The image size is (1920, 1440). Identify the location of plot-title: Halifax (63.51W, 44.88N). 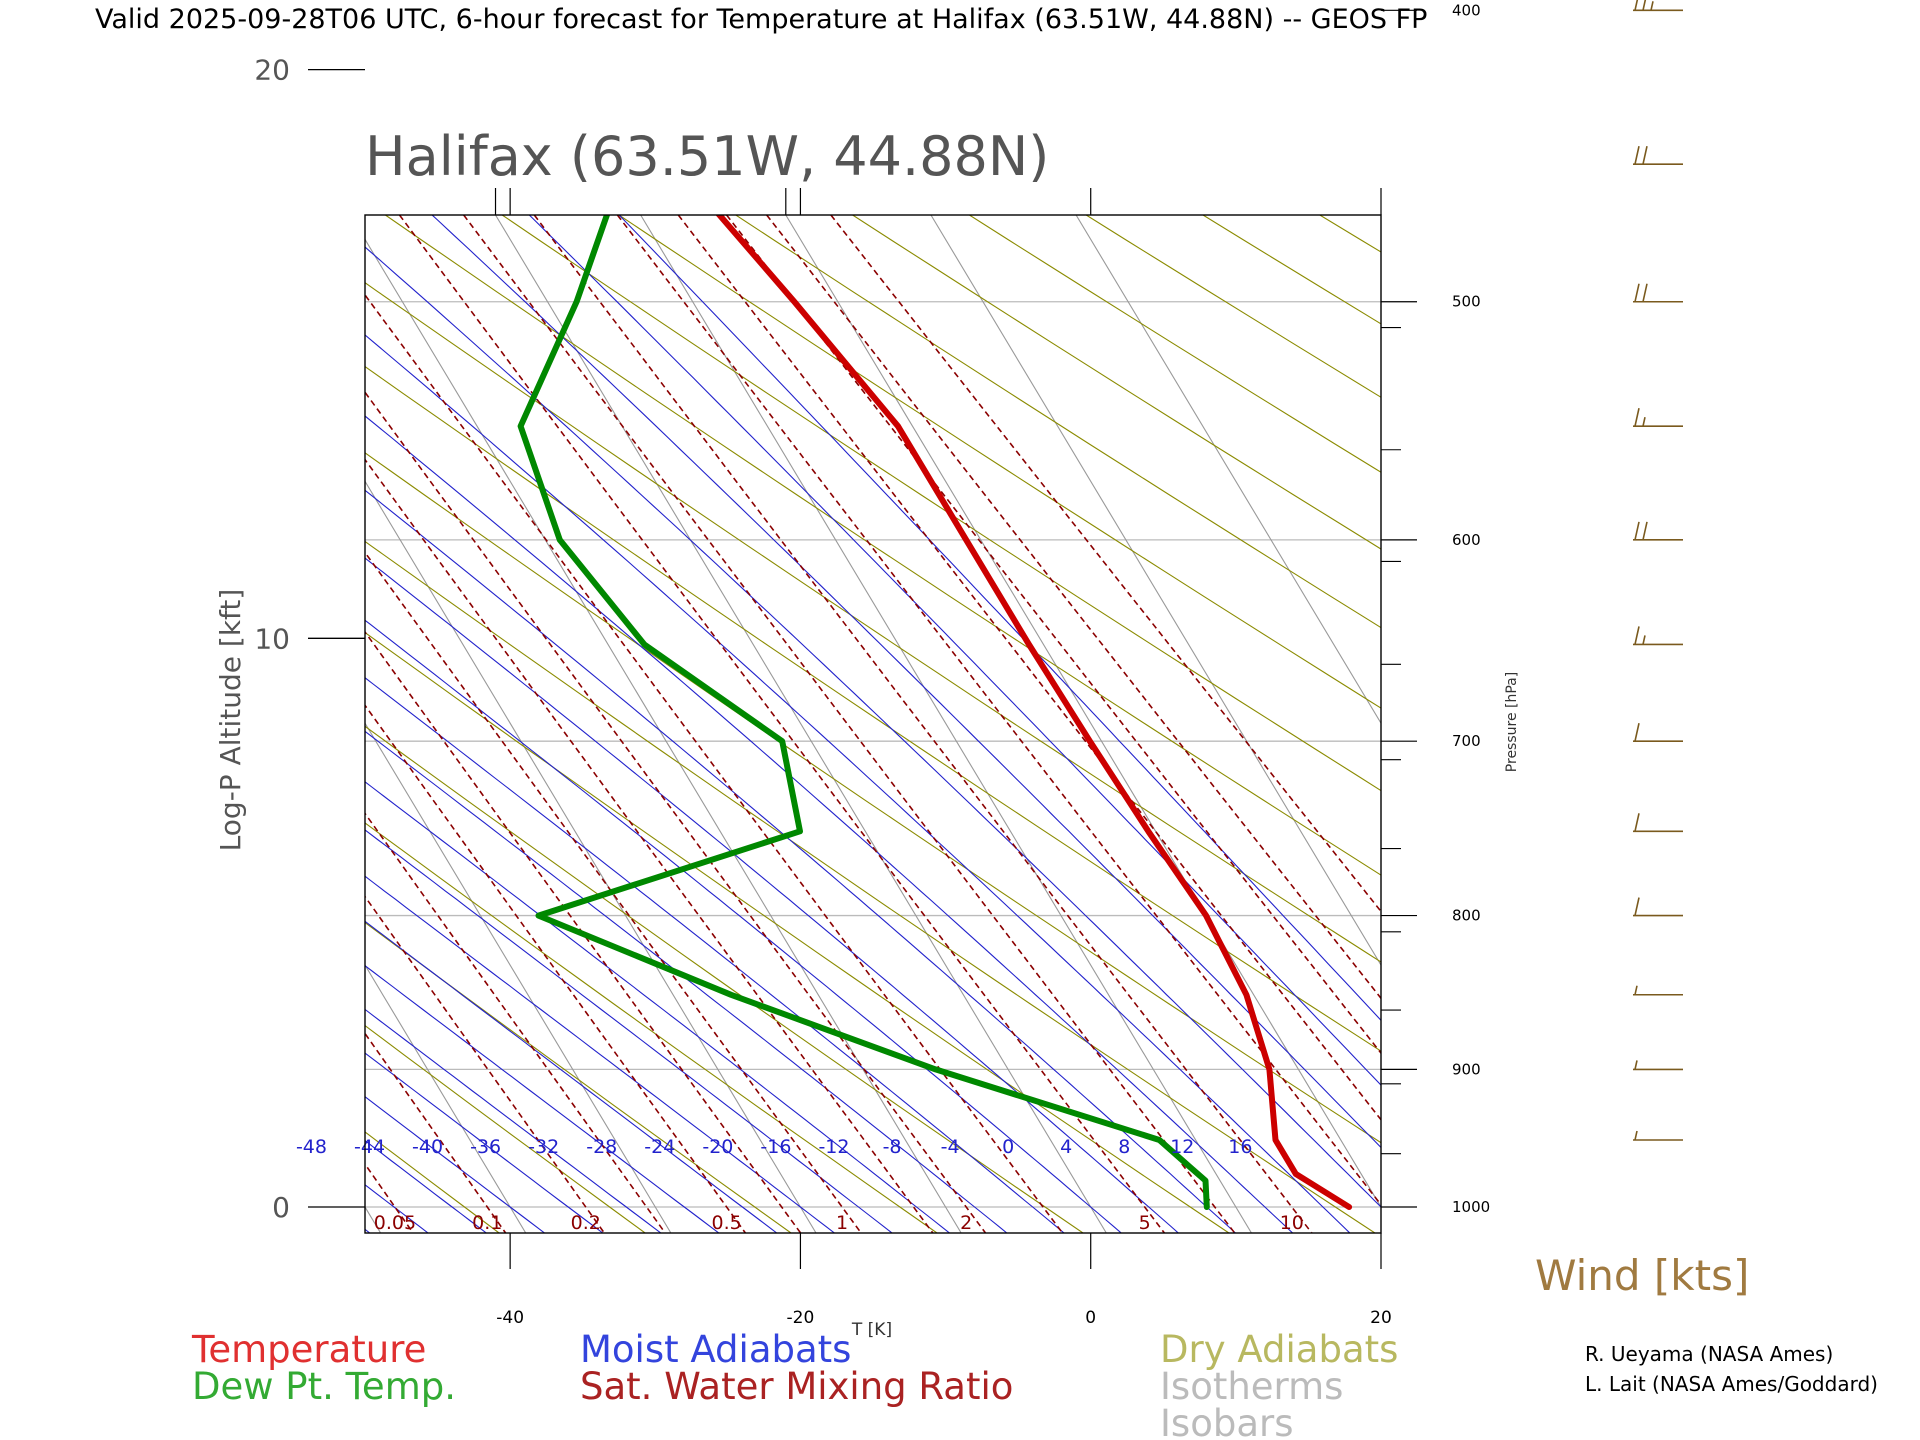
(707, 156).